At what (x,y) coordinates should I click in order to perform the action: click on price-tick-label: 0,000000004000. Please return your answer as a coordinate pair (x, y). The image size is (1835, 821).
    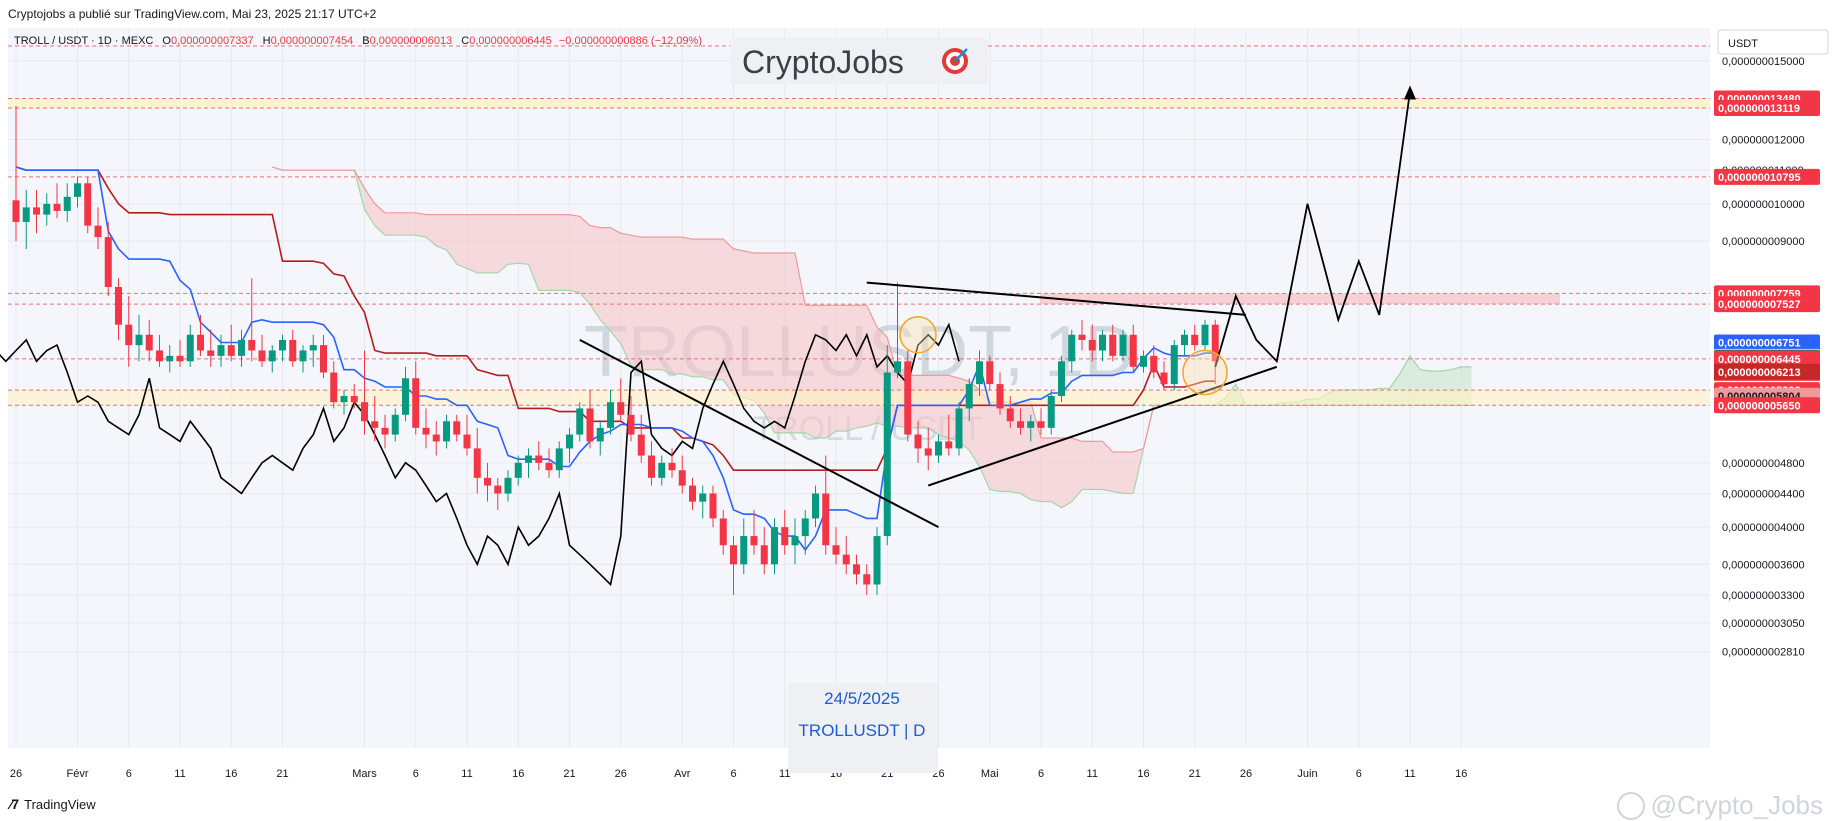
    Looking at the image, I should click on (1763, 528).